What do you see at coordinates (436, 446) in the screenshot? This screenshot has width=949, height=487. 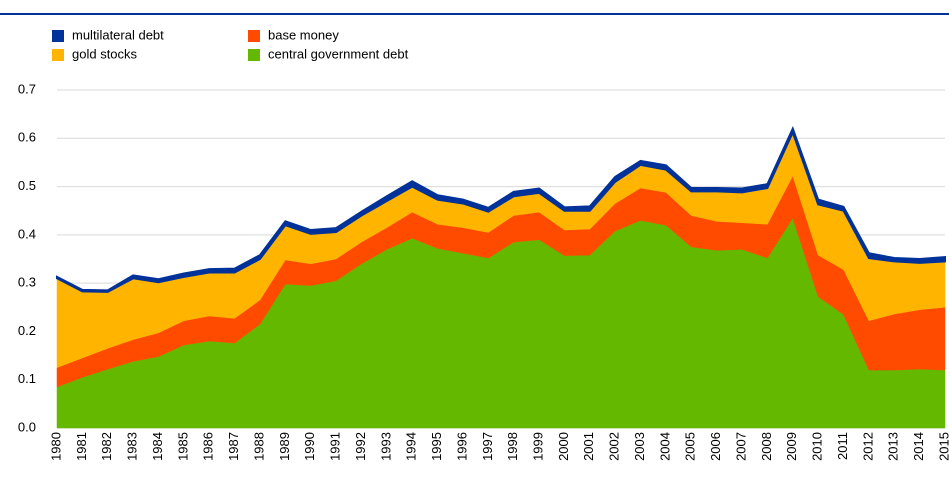 I see `x-tick-label: 1995` at bounding box center [436, 446].